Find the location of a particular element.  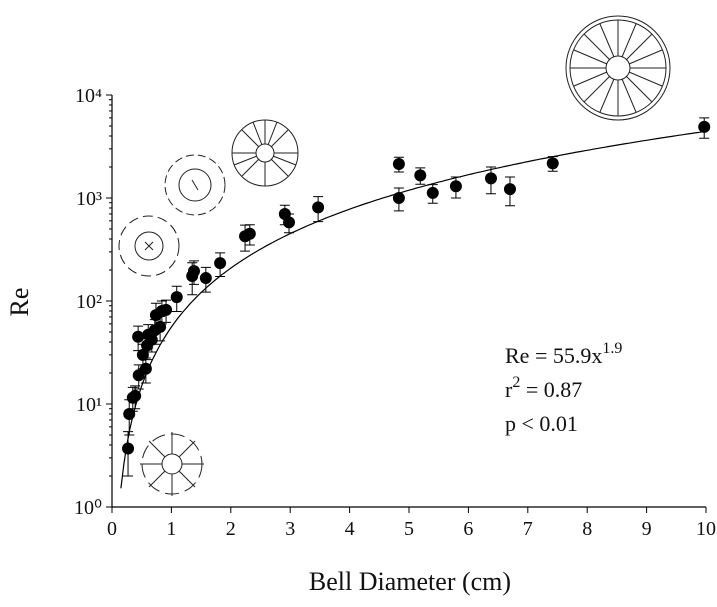

x-tick-label: 6 is located at coordinates (468, 529).